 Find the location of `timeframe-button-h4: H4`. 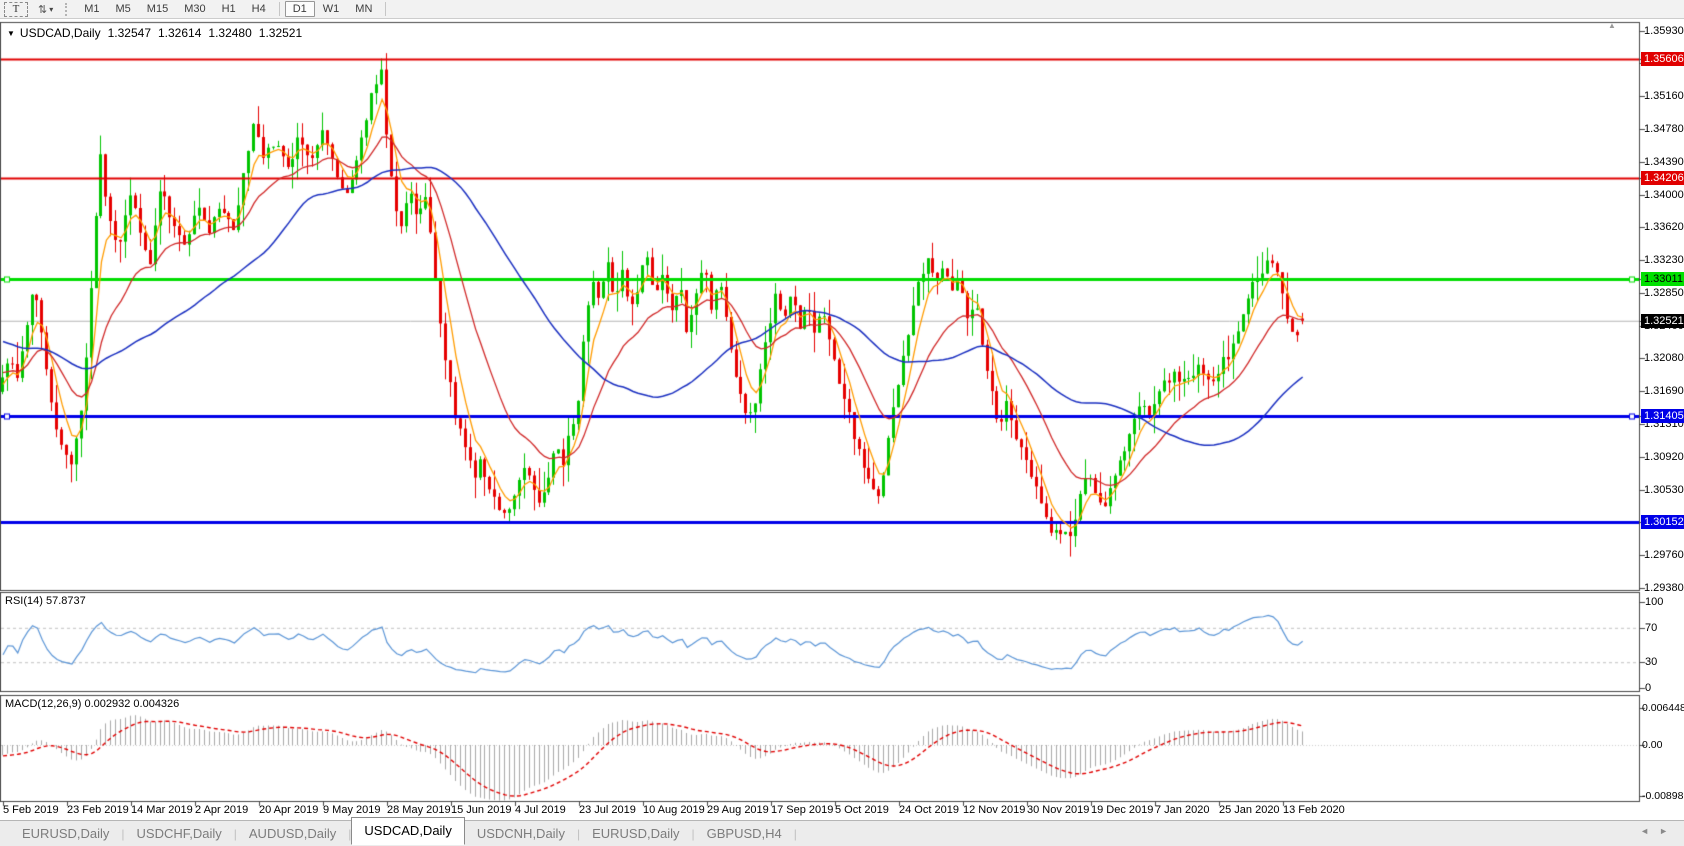

timeframe-button-h4: H4 is located at coordinates (258, 9).